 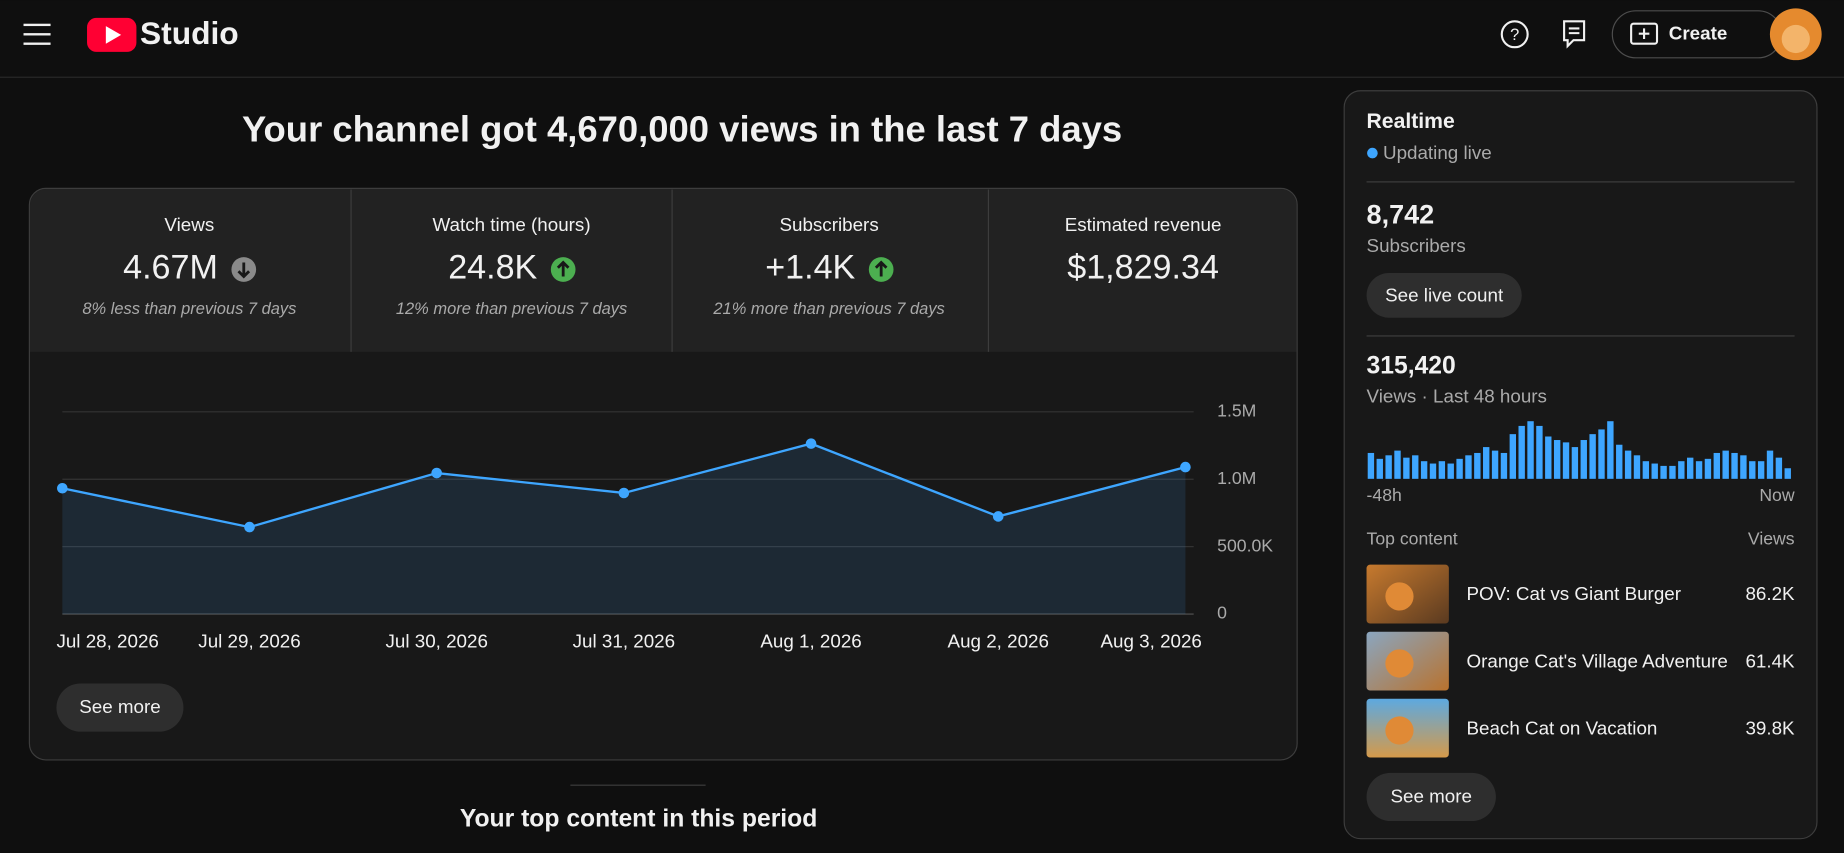 What do you see at coordinates (107, 640) in the screenshot?
I see `x-tick-label: Jul 28, 2026` at bounding box center [107, 640].